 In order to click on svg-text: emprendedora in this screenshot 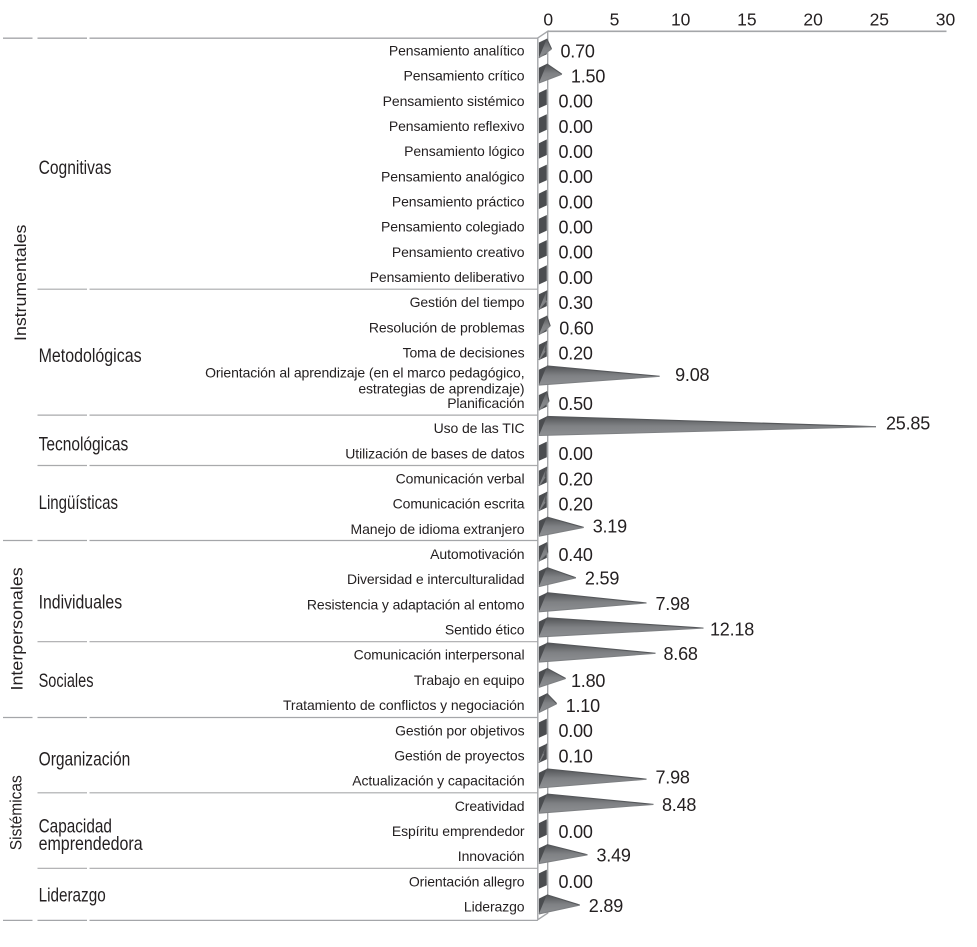, I will do `click(91, 844)`.